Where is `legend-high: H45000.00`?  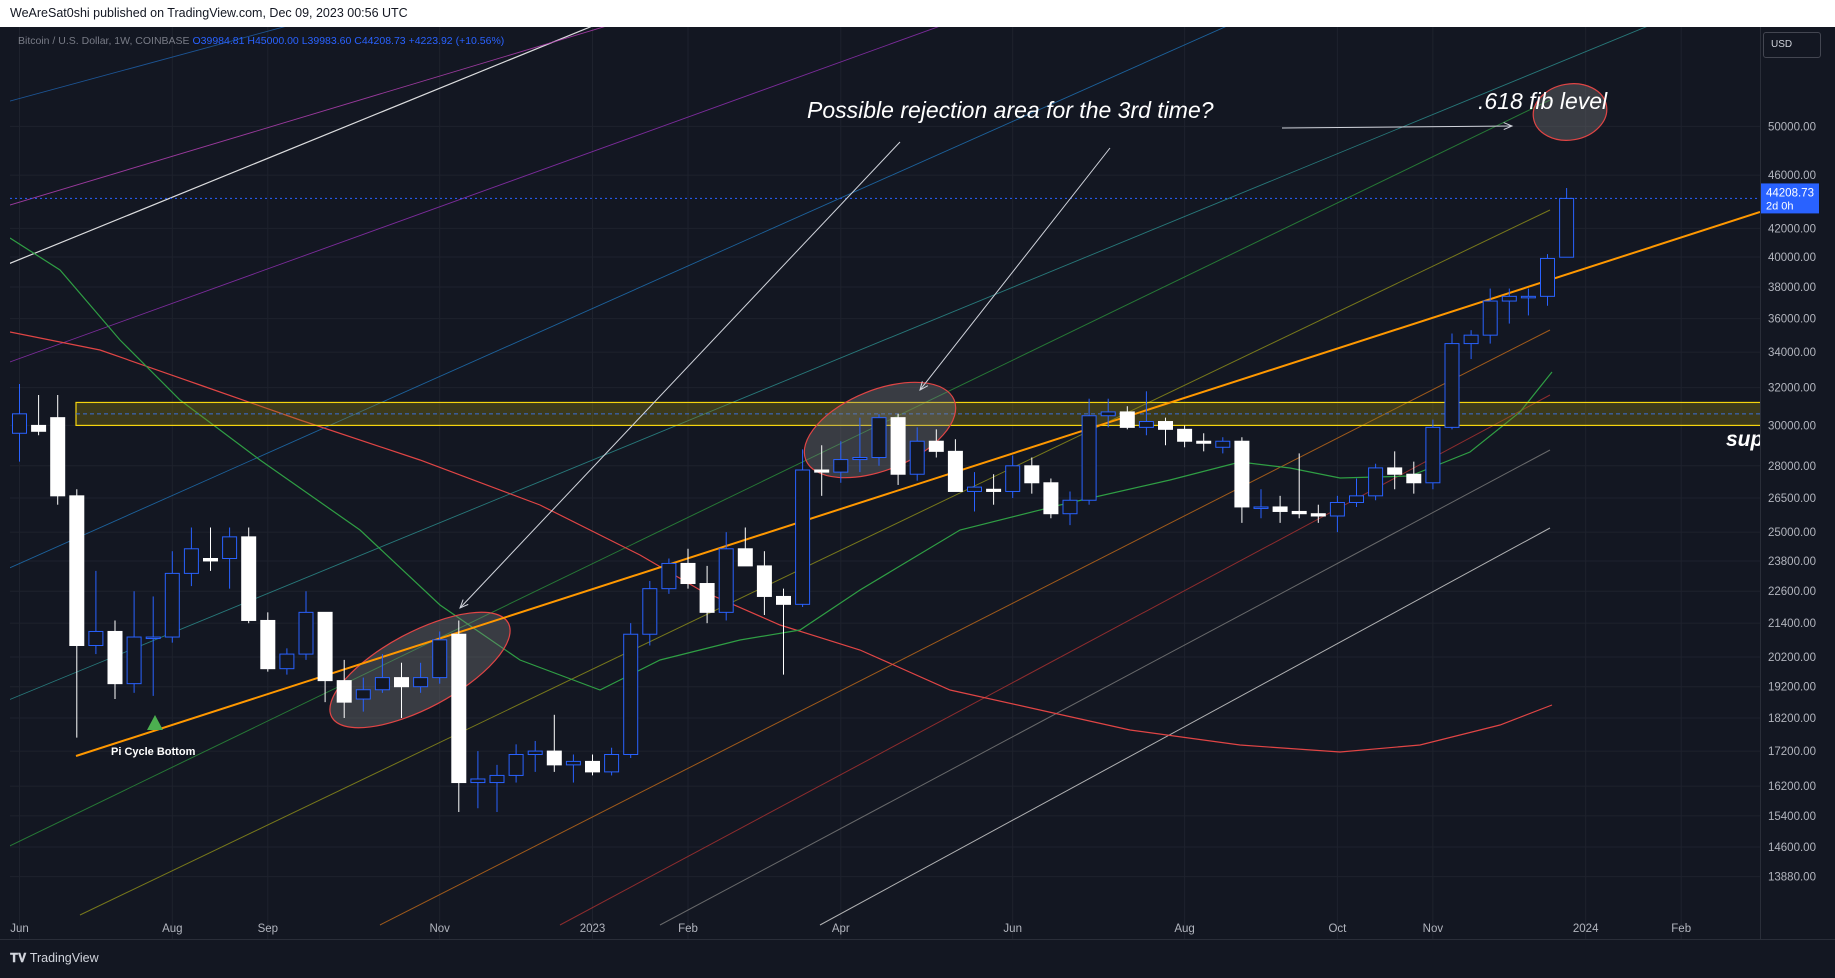 legend-high: H45000.00 is located at coordinates (273, 41).